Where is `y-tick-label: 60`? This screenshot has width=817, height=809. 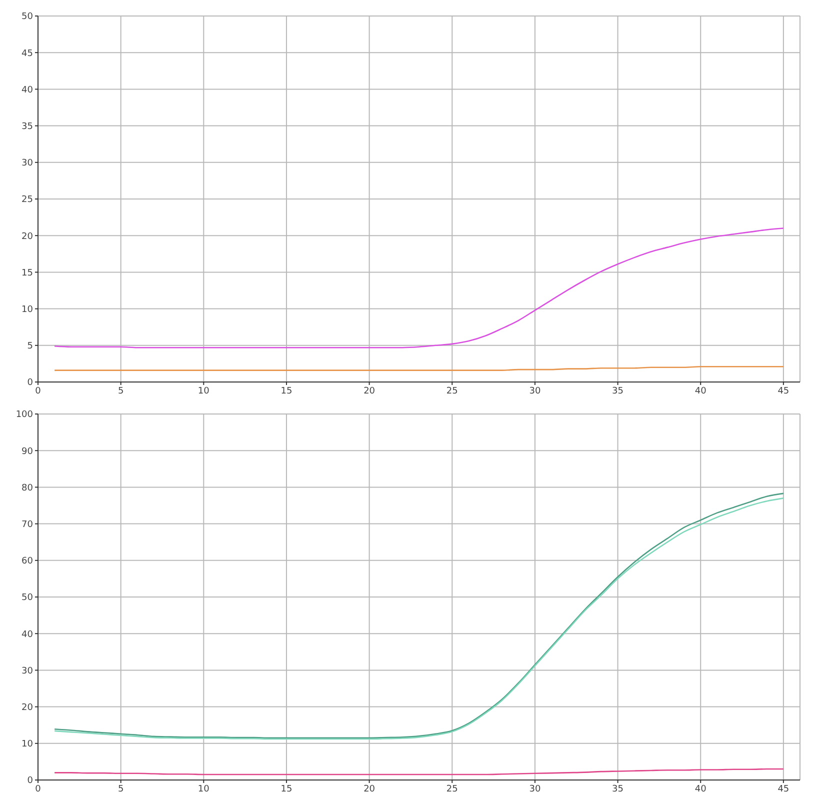
y-tick-label: 60 is located at coordinates (28, 561).